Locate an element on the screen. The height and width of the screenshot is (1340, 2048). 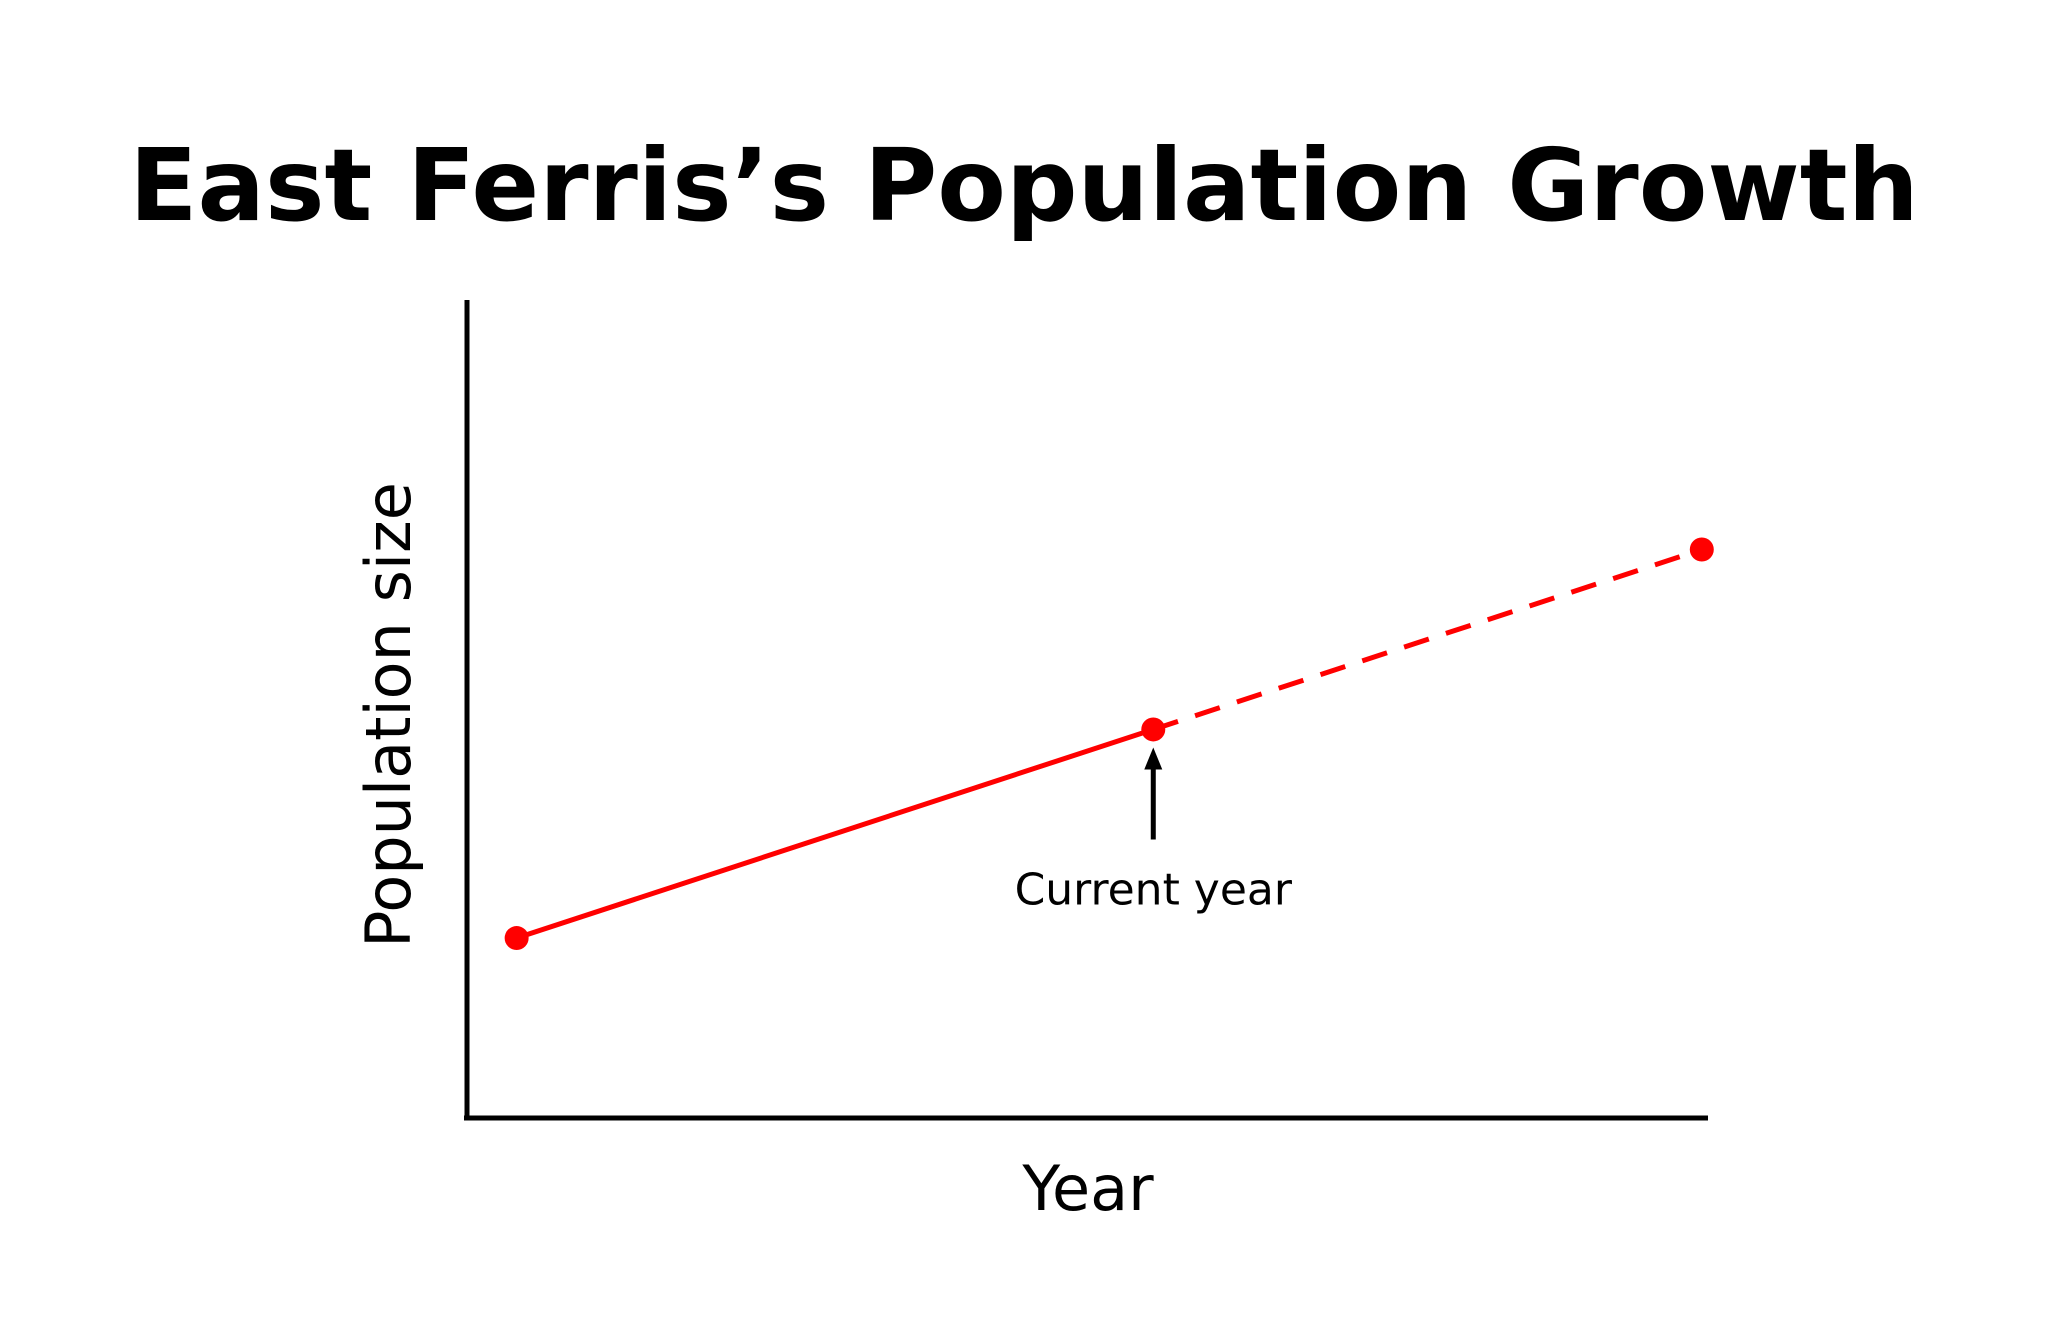
annotation-arrow-head is located at coordinates (1153, 758).